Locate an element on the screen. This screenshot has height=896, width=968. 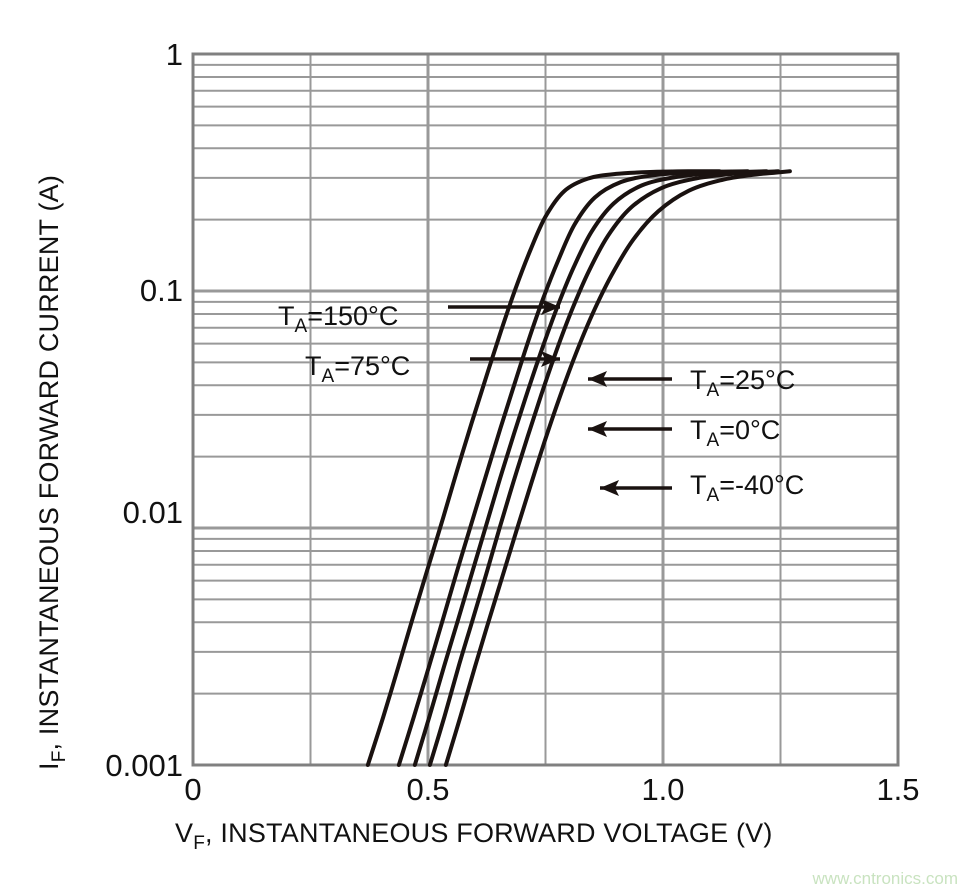
annotation-labels: TA=150°C TA=75°C TA=25°C TA=0°C TA=-40°C is located at coordinates (541, 403).